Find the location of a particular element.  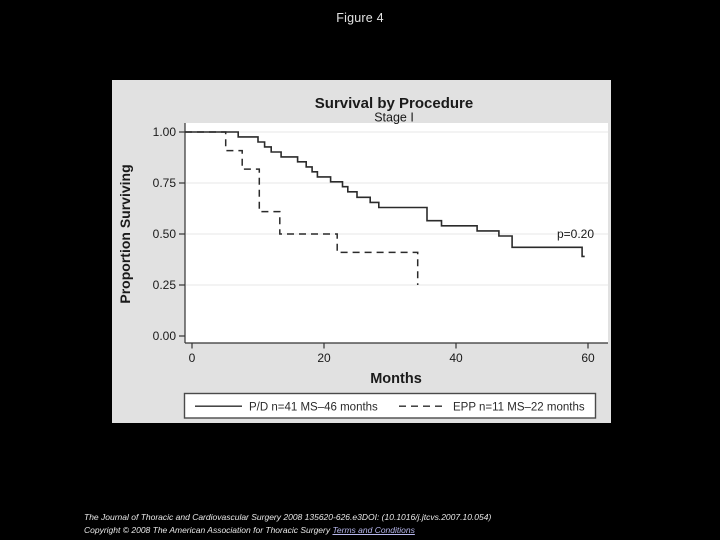

legend-label-pd: P/D n=41 MS–46 months is located at coordinates (313, 408).